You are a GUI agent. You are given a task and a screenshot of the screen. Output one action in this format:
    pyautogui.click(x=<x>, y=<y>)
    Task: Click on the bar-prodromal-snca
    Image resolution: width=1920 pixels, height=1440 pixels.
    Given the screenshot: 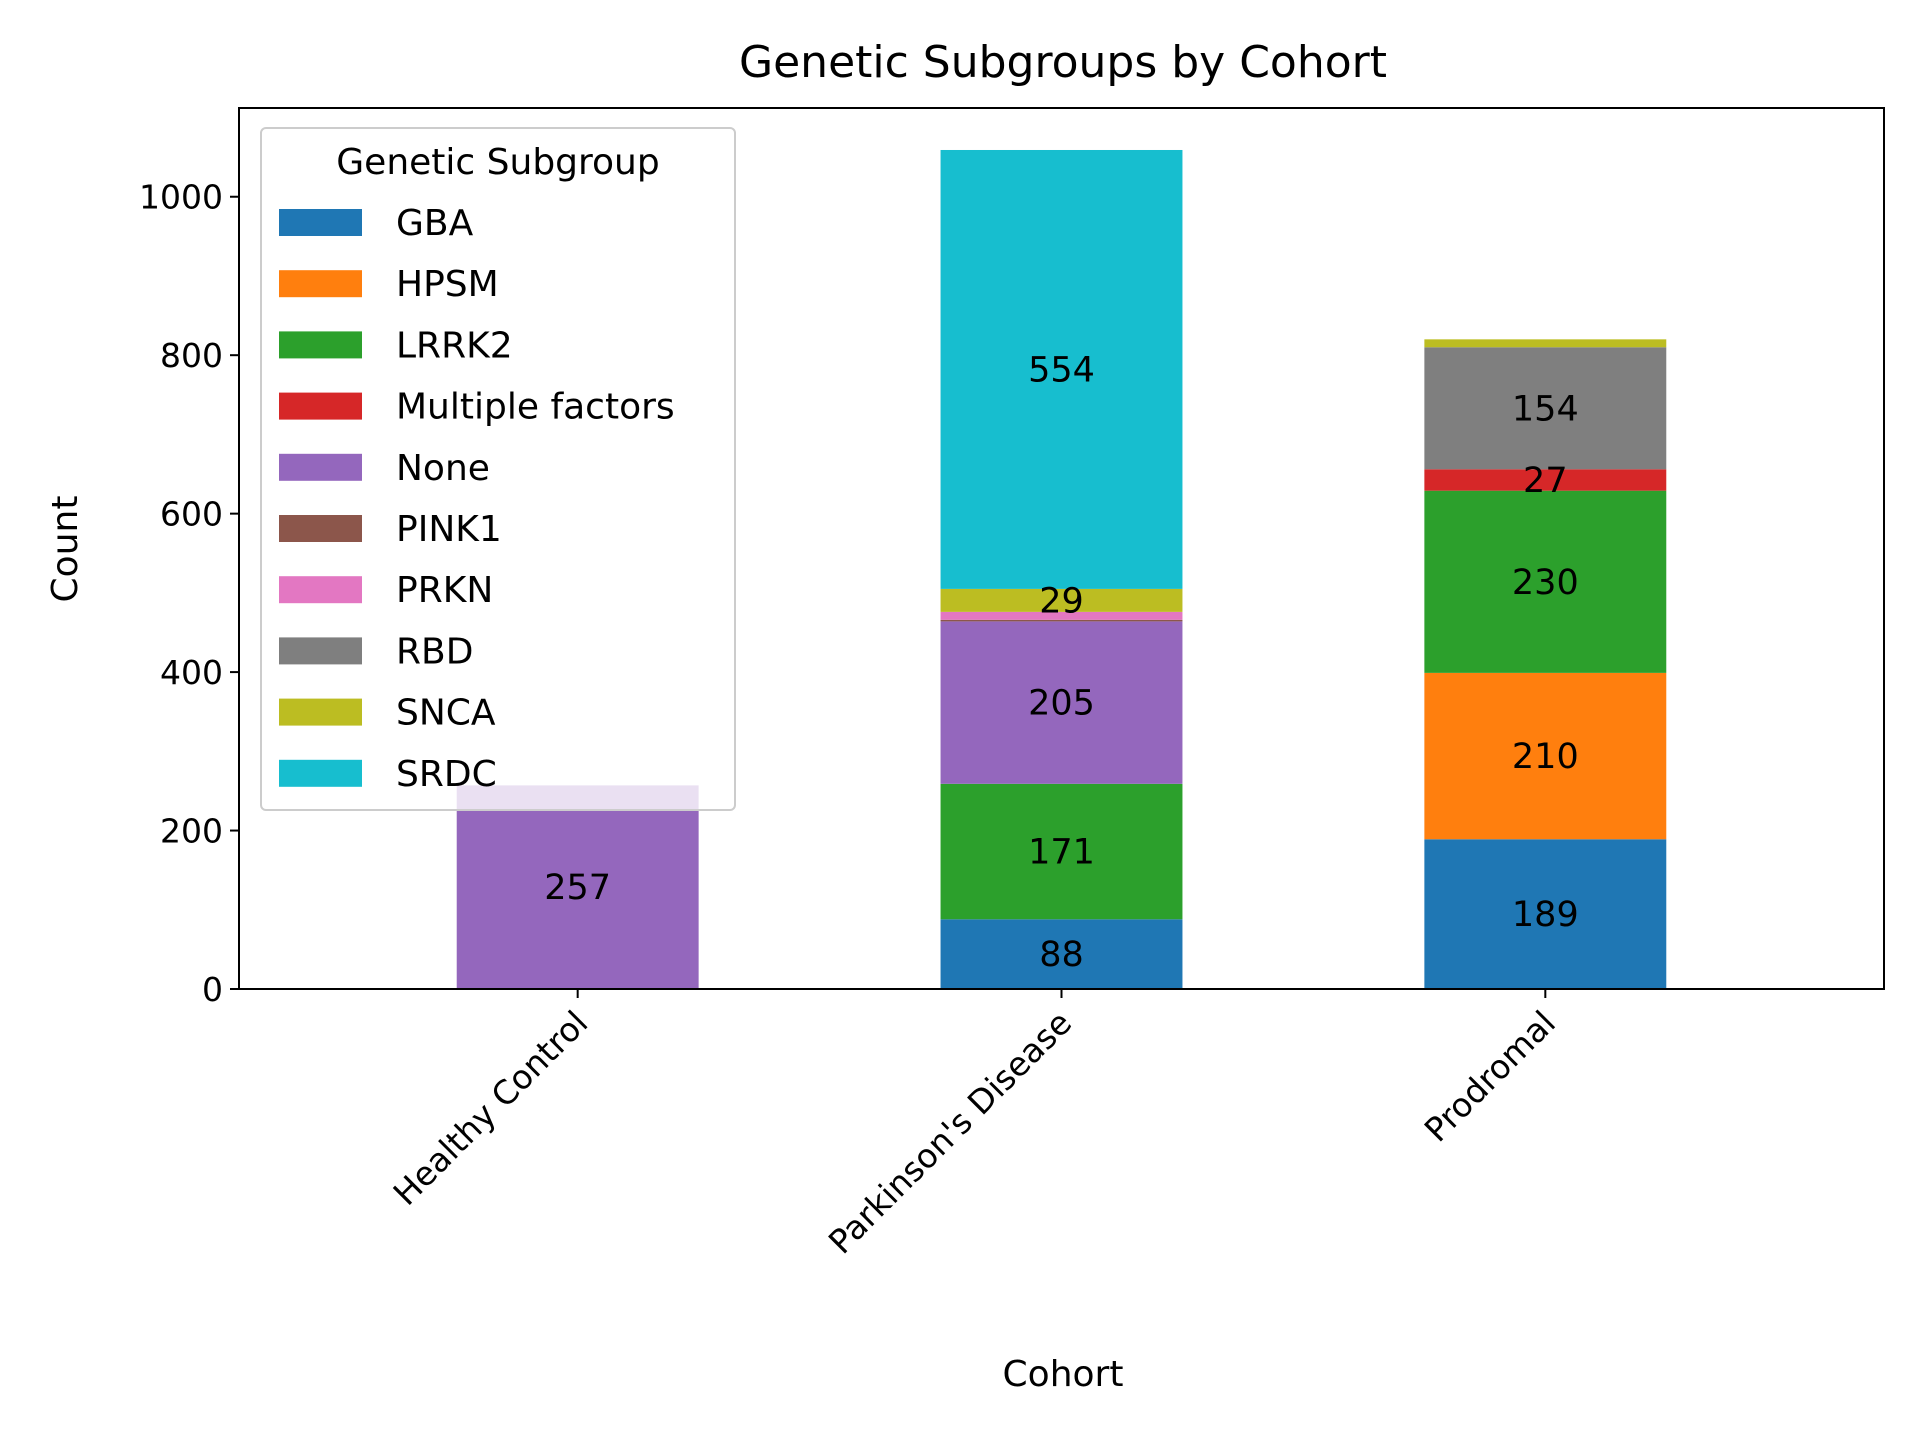 What is the action you would take?
    pyautogui.click(x=1545, y=343)
    